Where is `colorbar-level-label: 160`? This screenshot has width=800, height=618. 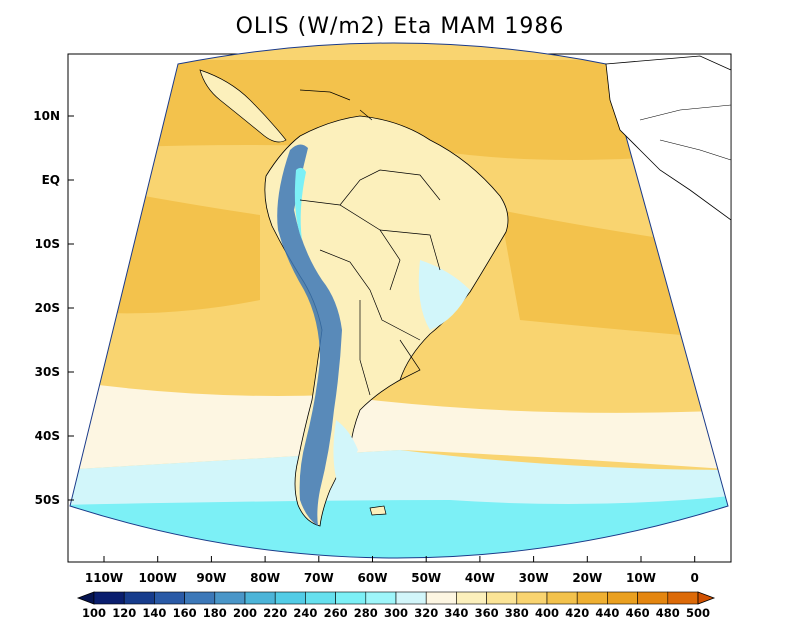 colorbar-level-label: 160 is located at coordinates (185, 612).